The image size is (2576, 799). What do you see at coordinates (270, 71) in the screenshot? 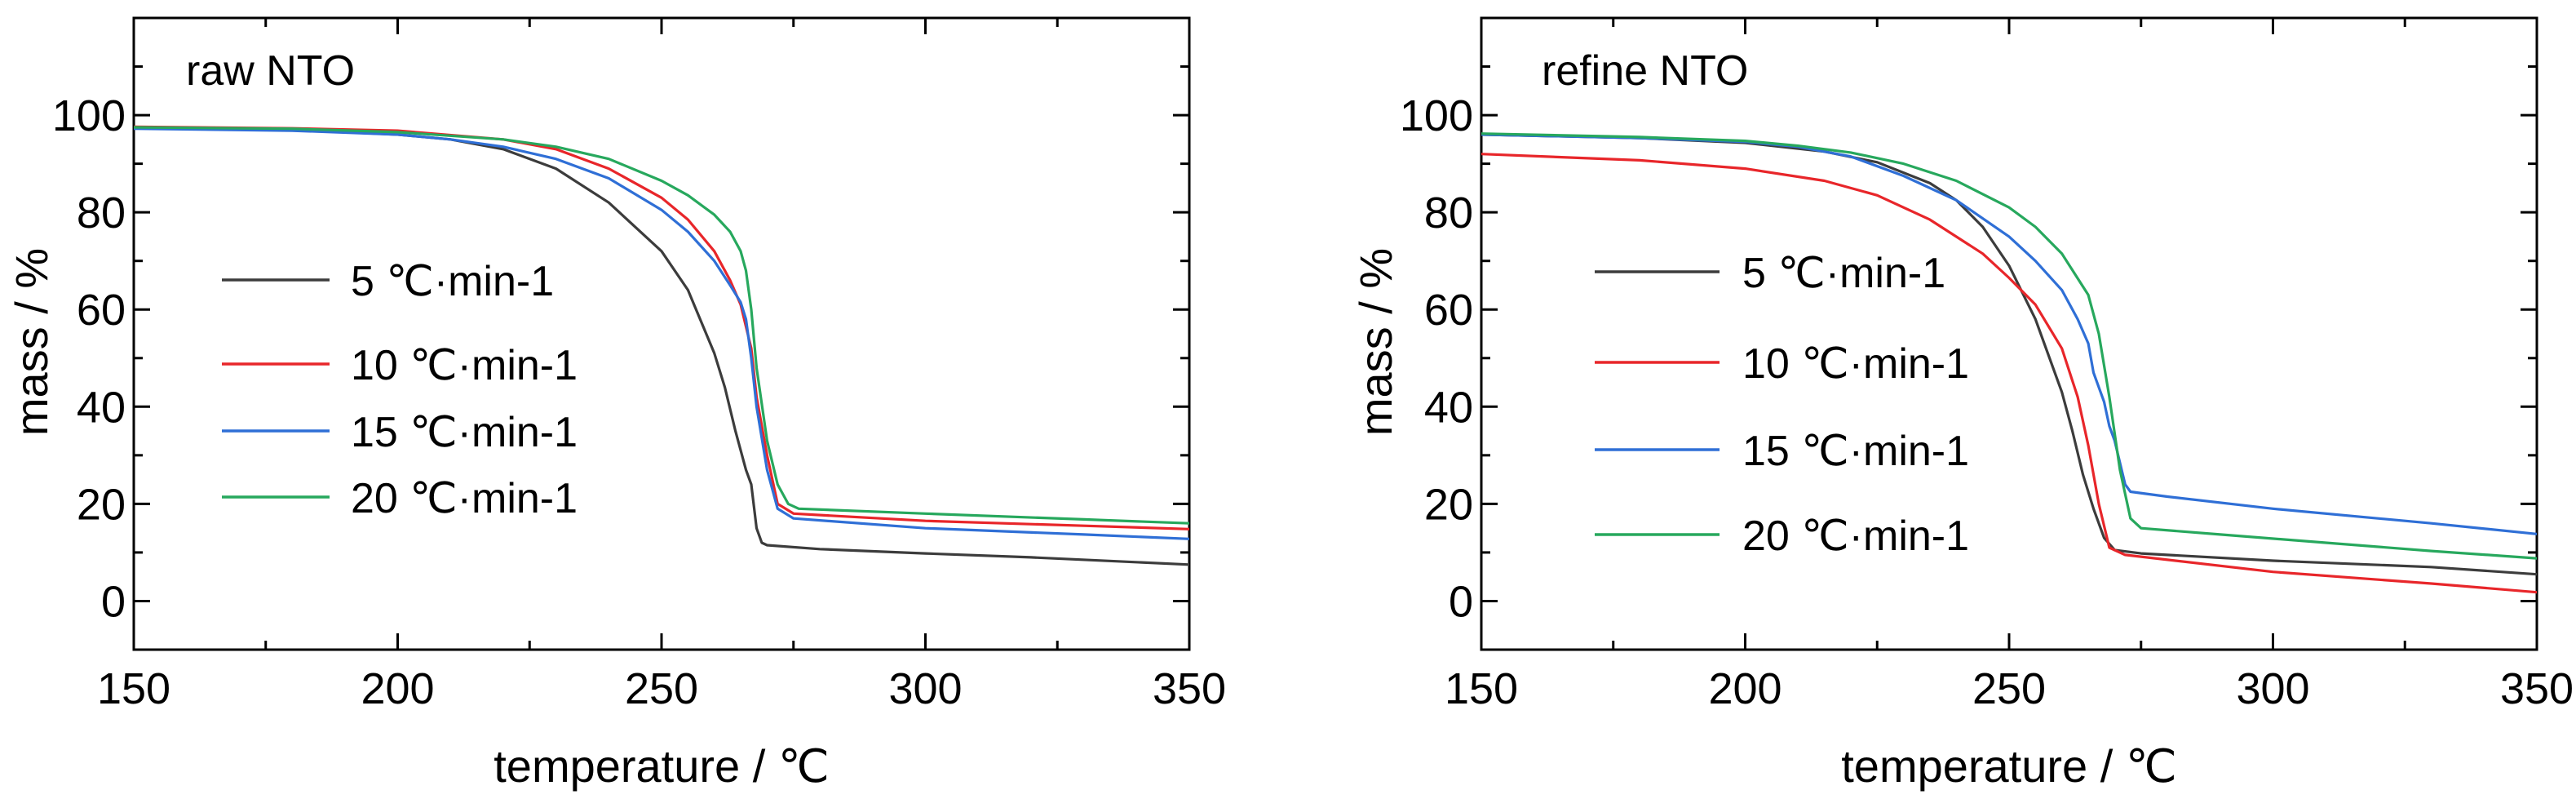
I see `panel-title: raw NTO` at bounding box center [270, 71].